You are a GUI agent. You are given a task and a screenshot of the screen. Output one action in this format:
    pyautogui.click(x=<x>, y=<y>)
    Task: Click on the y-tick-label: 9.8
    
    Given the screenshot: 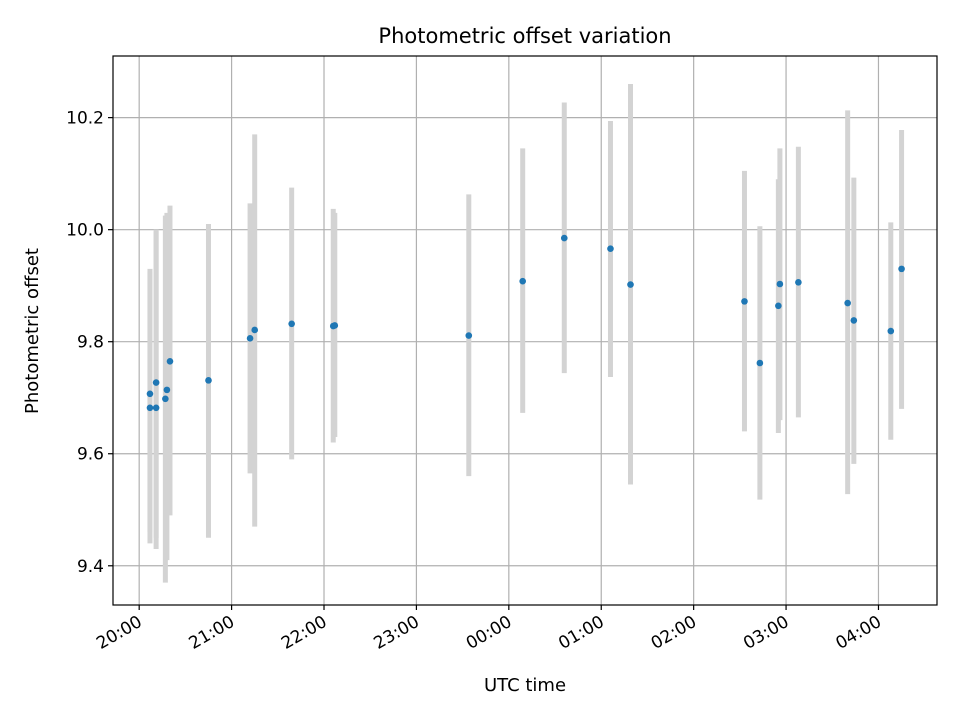 What is the action you would take?
    pyautogui.click(x=90, y=343)
    